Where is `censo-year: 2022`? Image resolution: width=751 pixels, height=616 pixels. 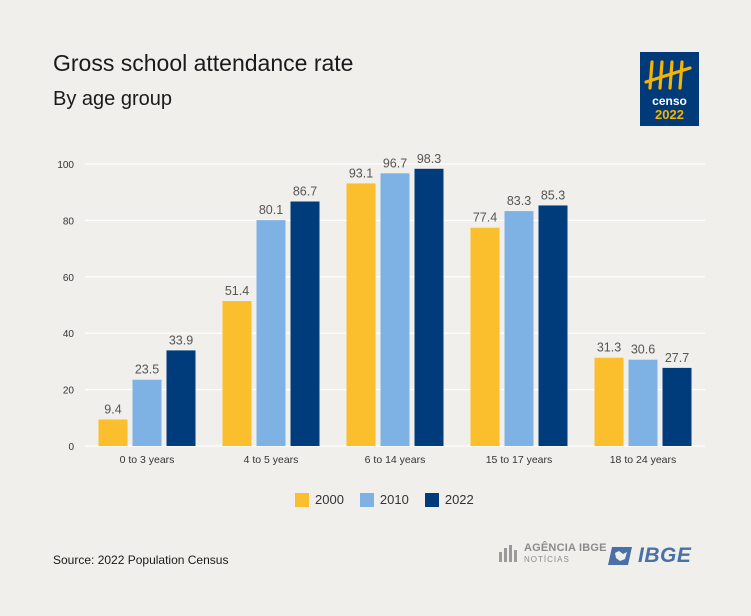
censo-year: 2022 is located at coordinates (669, 114).